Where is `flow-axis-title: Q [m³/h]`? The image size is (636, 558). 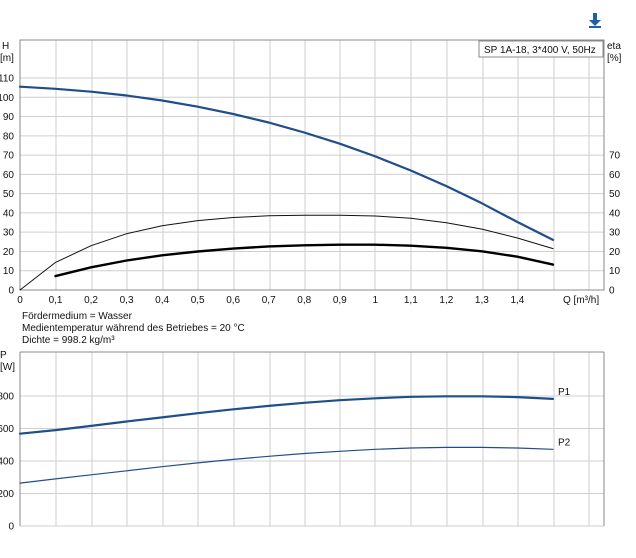 flow-axis-title: Q [m³/h] is located at coordinates (581, 300).